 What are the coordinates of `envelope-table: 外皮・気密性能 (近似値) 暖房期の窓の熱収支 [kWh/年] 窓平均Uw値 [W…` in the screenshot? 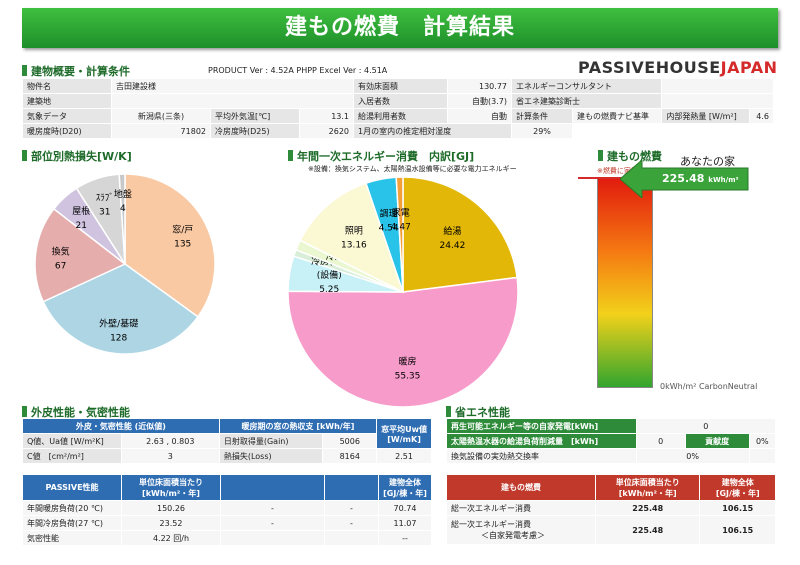 It's located at (227, 441).